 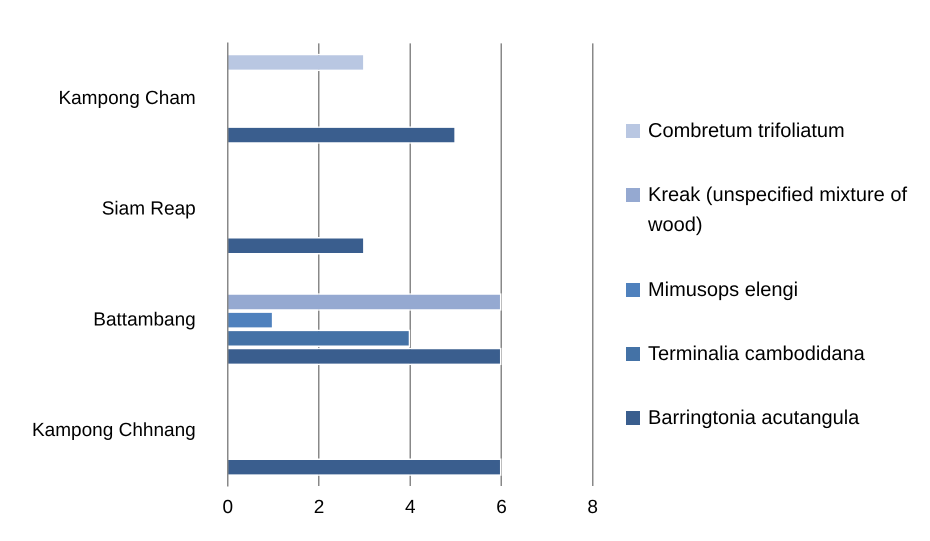 I want to click on y-tick-label: Battambang, so click(x=144, y=319).